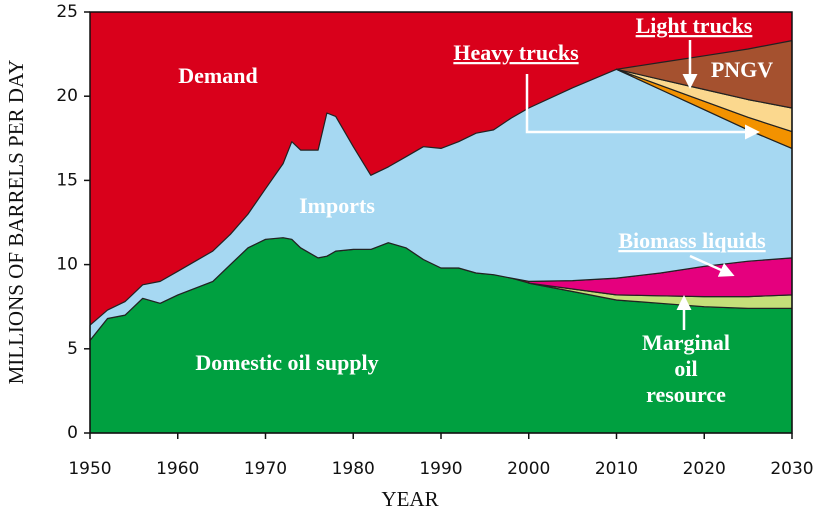 This screenshot has width=820, height=515. Describe the element at coordinates (67, 180) in the screenshot. I see `y-tick-label: 15` at that location.